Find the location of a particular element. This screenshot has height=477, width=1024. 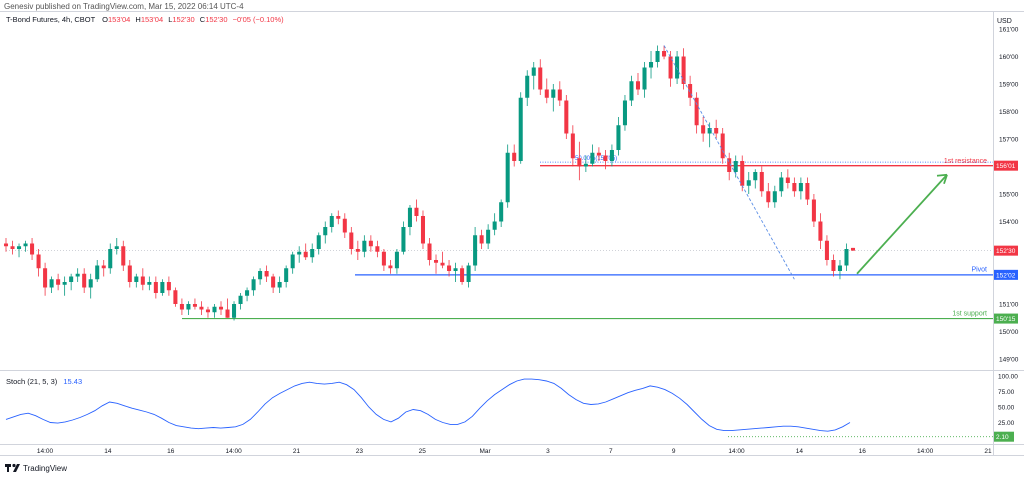

close-label: C is located at coordinates (203, 19).